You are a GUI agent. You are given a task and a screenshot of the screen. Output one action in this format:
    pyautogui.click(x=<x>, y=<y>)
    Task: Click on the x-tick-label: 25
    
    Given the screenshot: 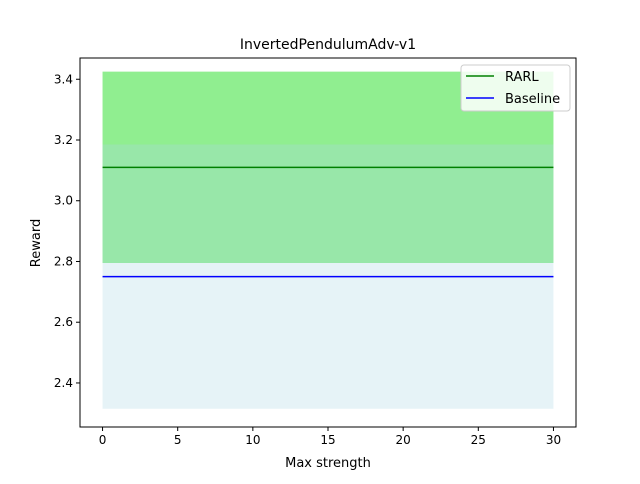 What is the action you would take?
    pyautogui.click(x=478, y=440)
    